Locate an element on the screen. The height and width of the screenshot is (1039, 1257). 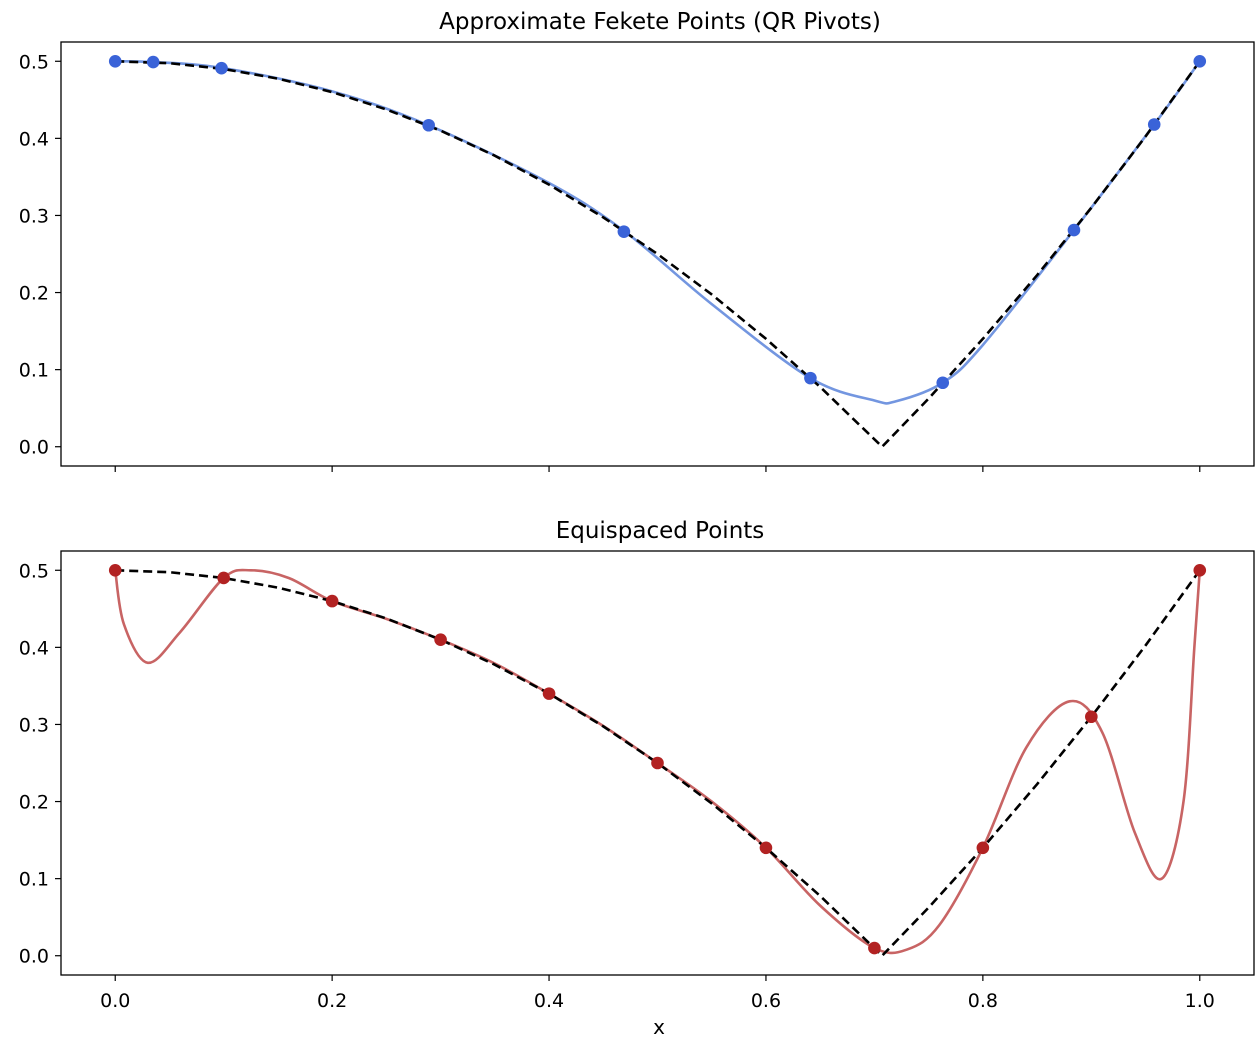
x-tick-label: 0.2 is located at coordinates (332, 1001).